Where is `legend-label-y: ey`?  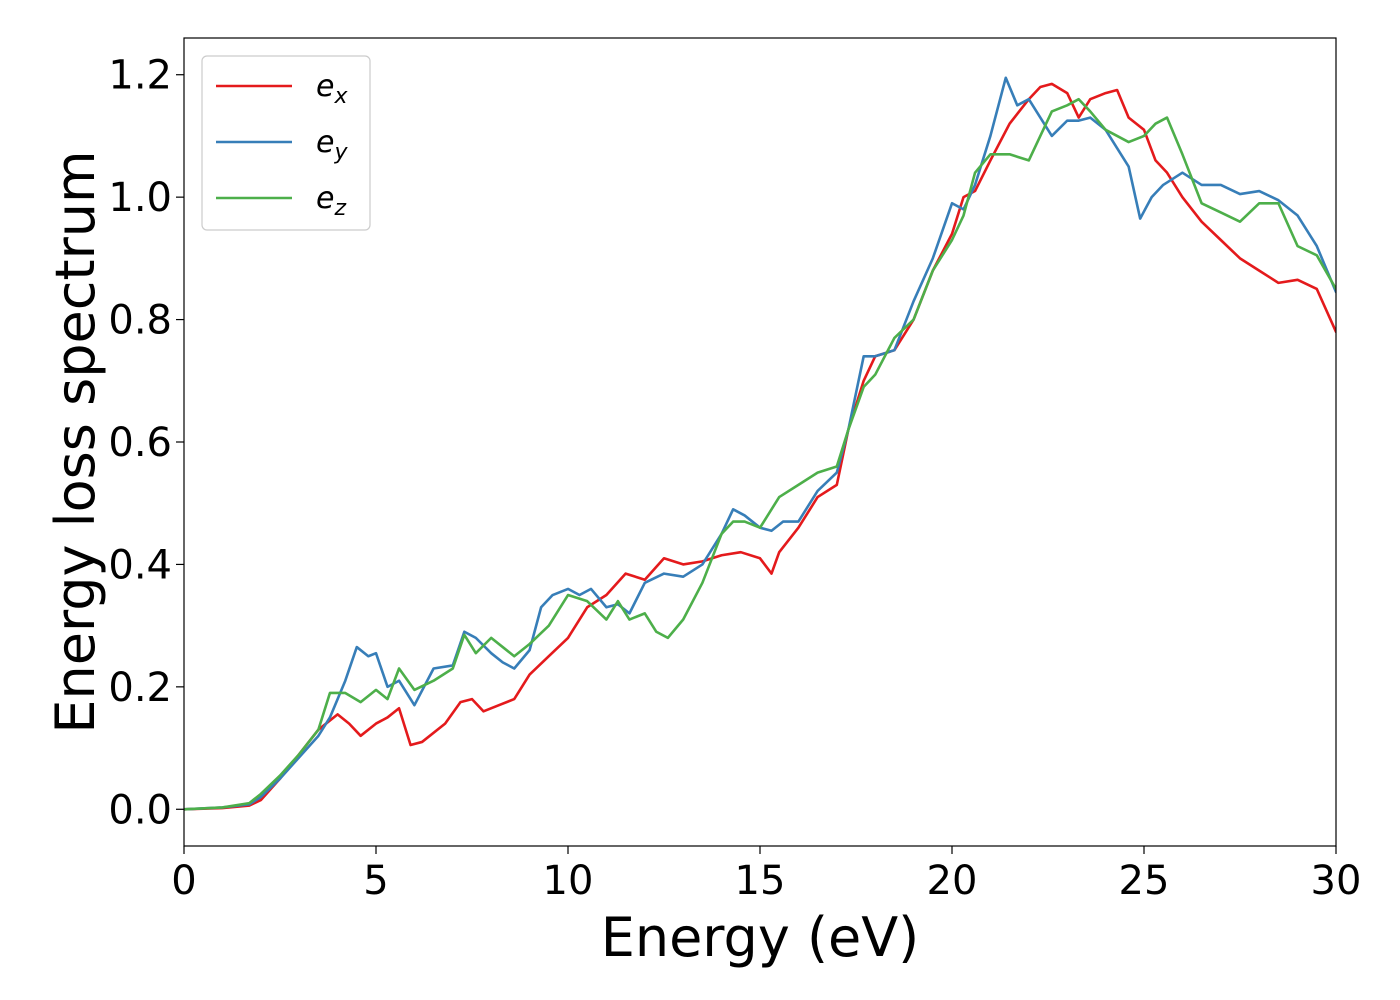 legend-label-y: ey is located at coordinates (332, 145).